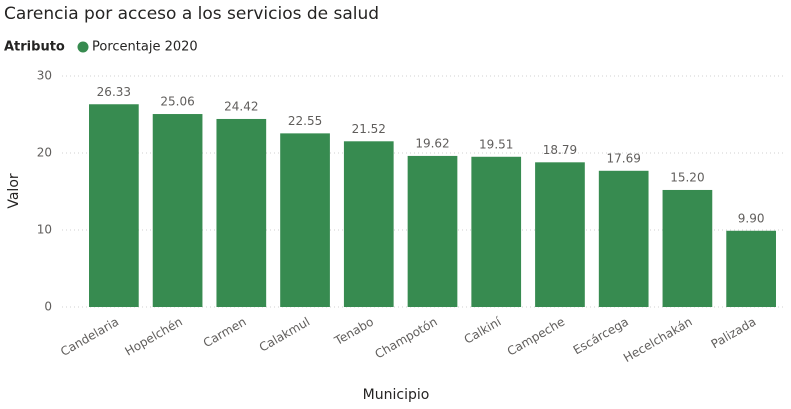  I want to click on y-tick-label: 30, so click(44, 76).